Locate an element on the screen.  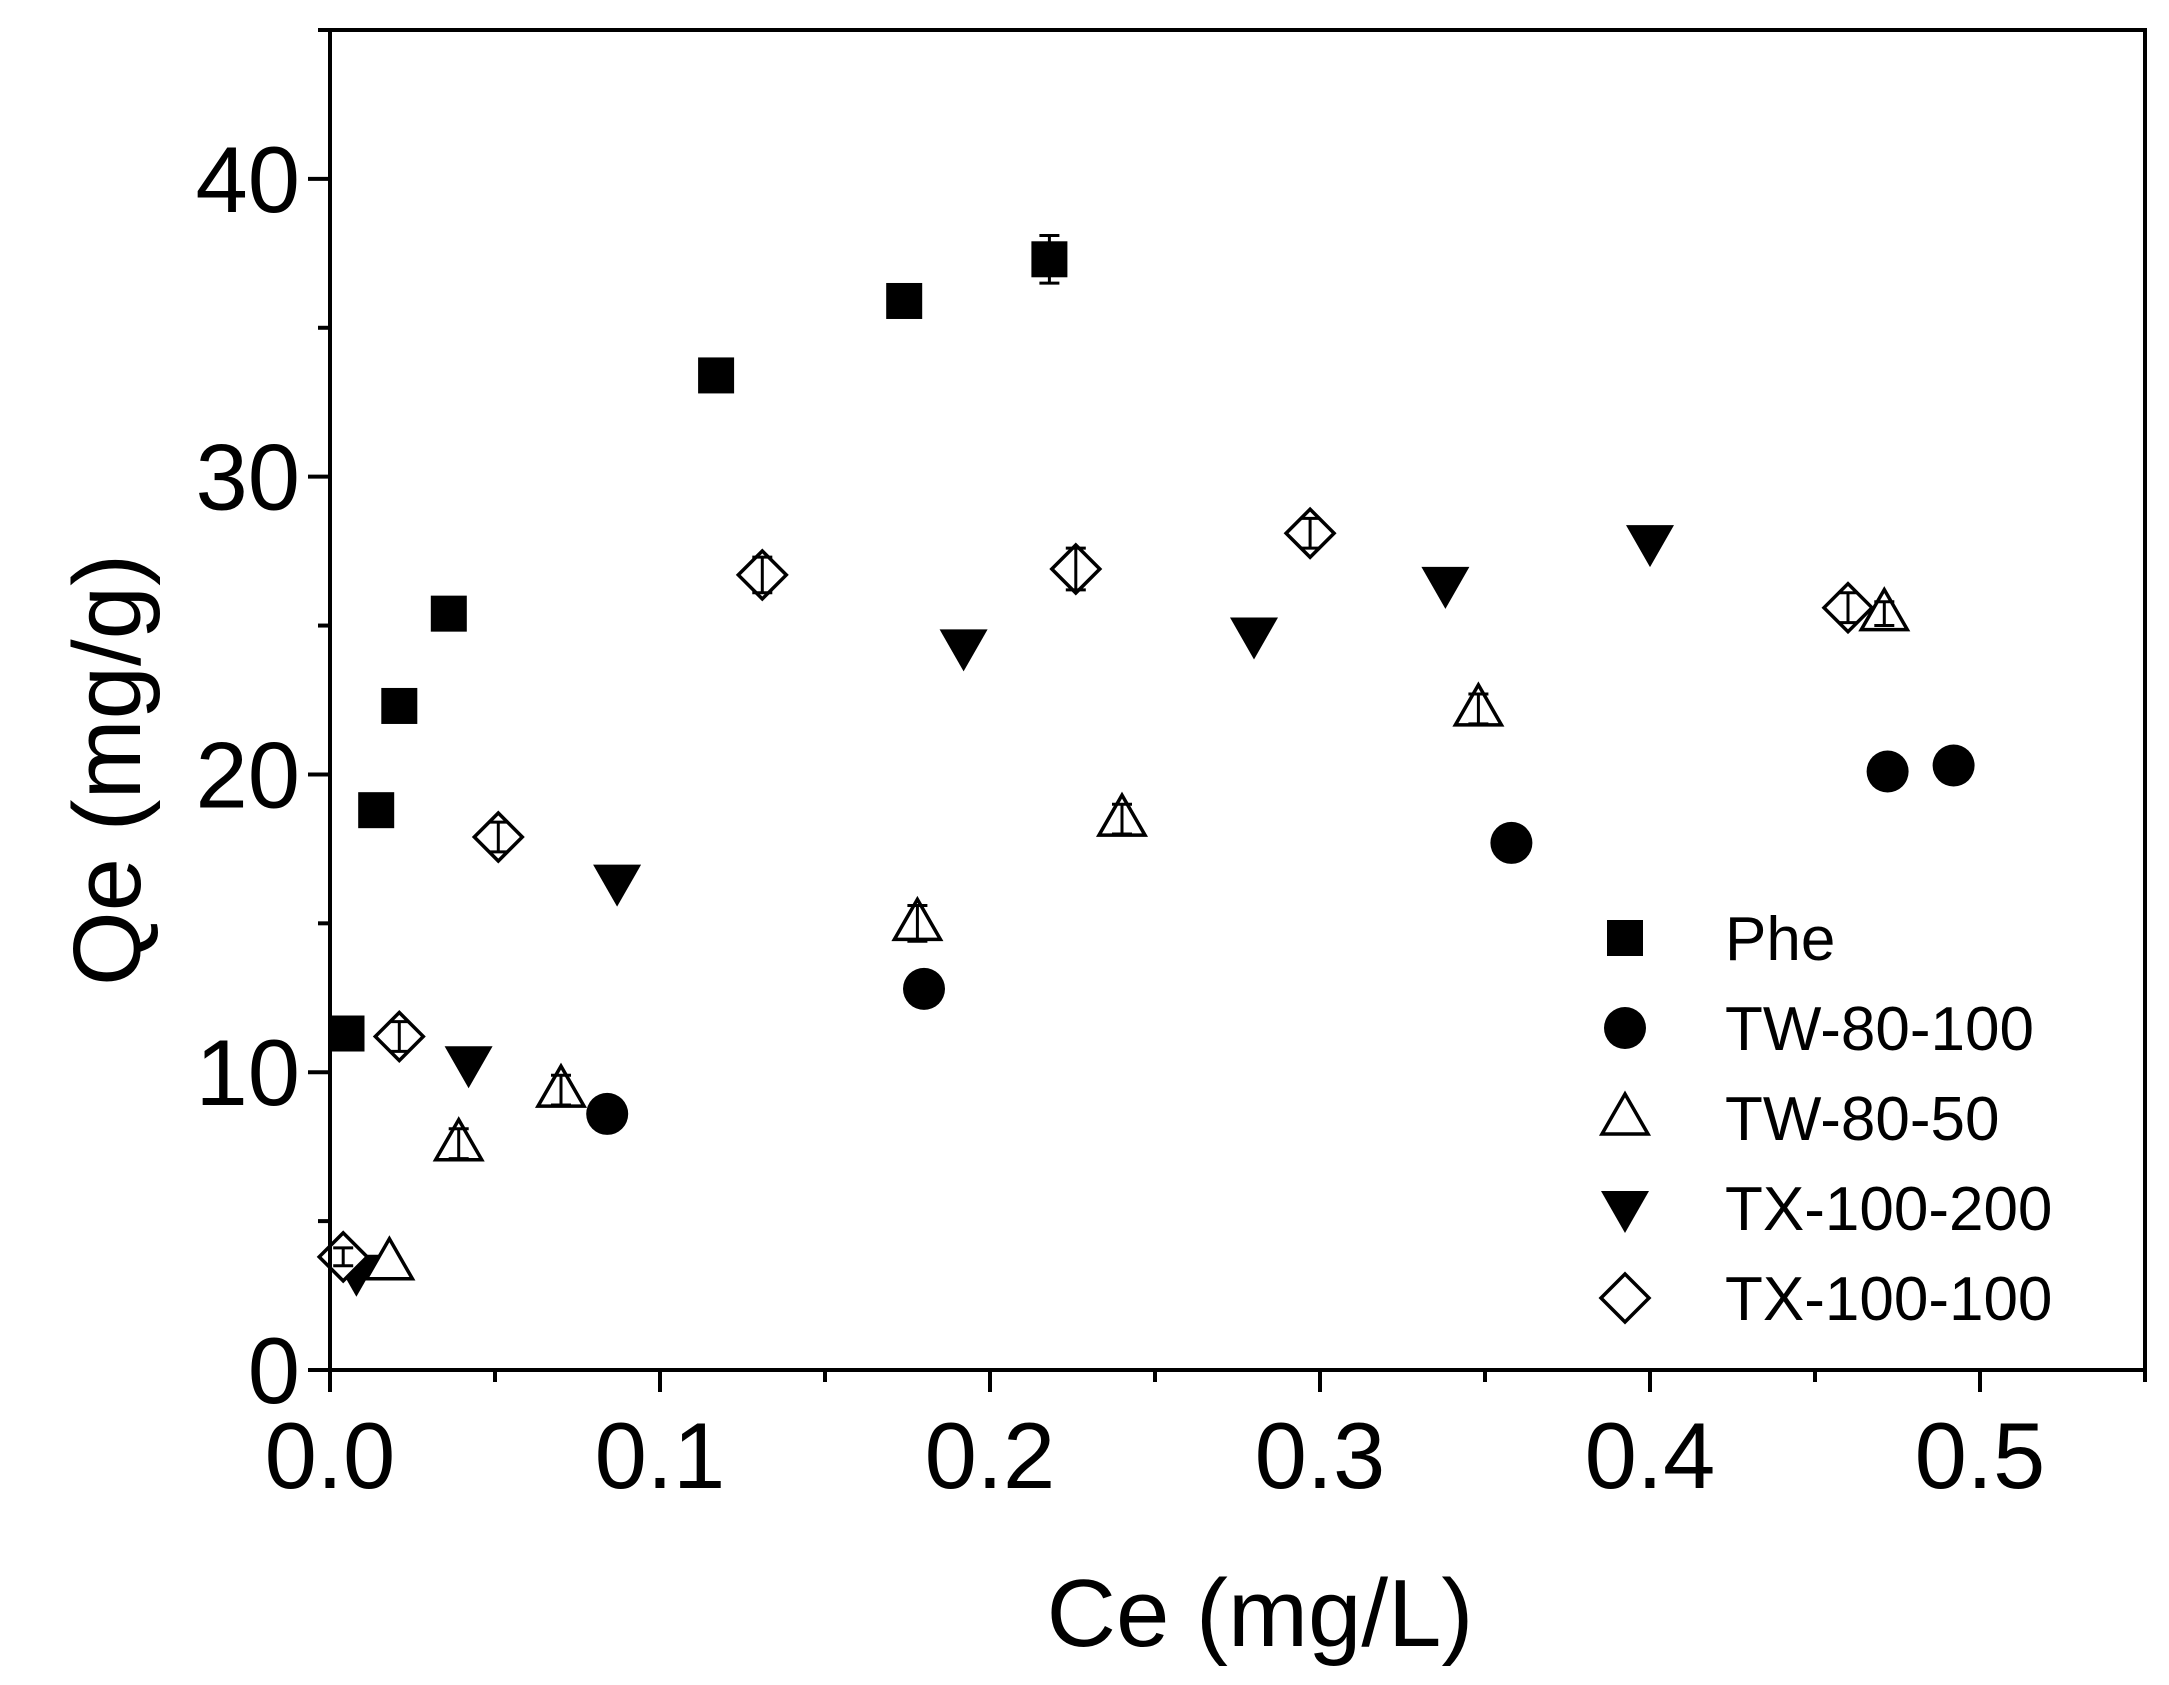
legend-item: TW-80-100 is located at coordinates (1819, 1029).